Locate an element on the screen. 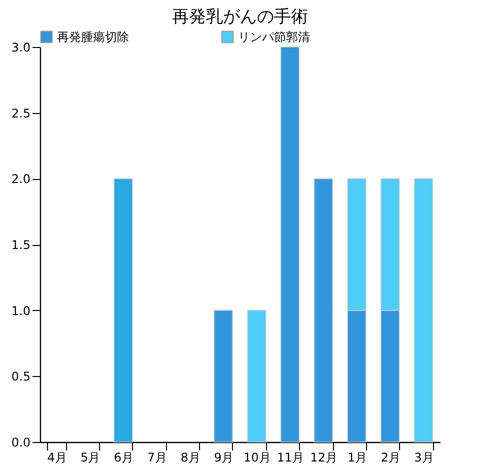 This screenshot has width=480, height=475. x-tick-label: 8月 is located at coordinates (190, 457).